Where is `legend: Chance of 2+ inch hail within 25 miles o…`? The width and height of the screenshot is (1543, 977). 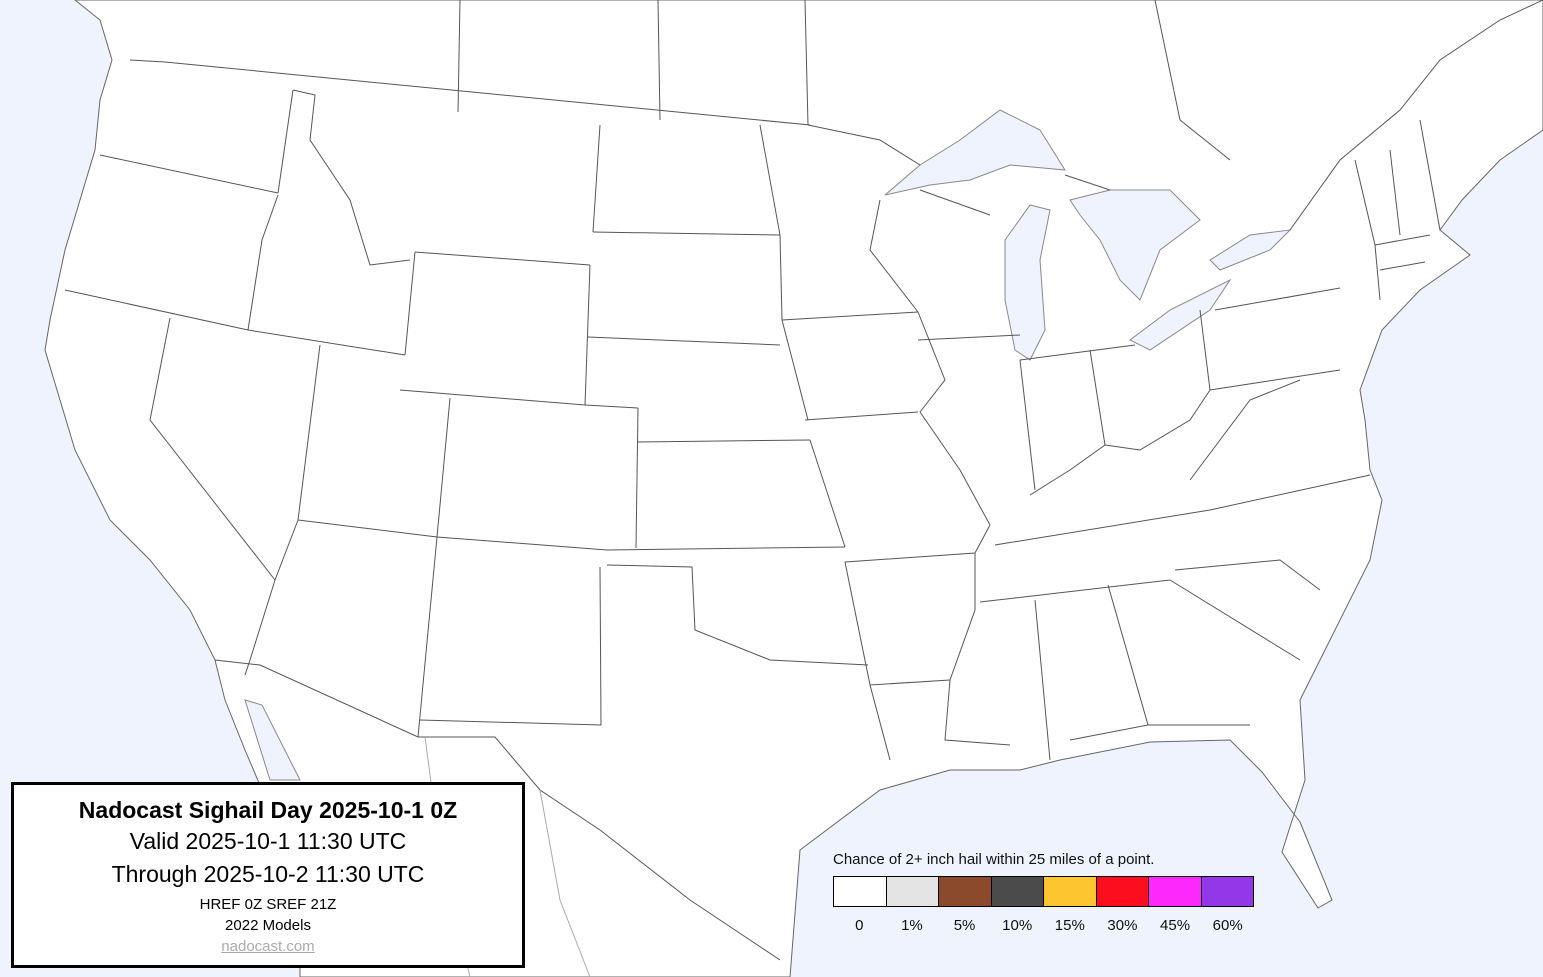
legend: Chance of 2+ inch hail within 25 miles o… is located at coordinates (1043, 892).